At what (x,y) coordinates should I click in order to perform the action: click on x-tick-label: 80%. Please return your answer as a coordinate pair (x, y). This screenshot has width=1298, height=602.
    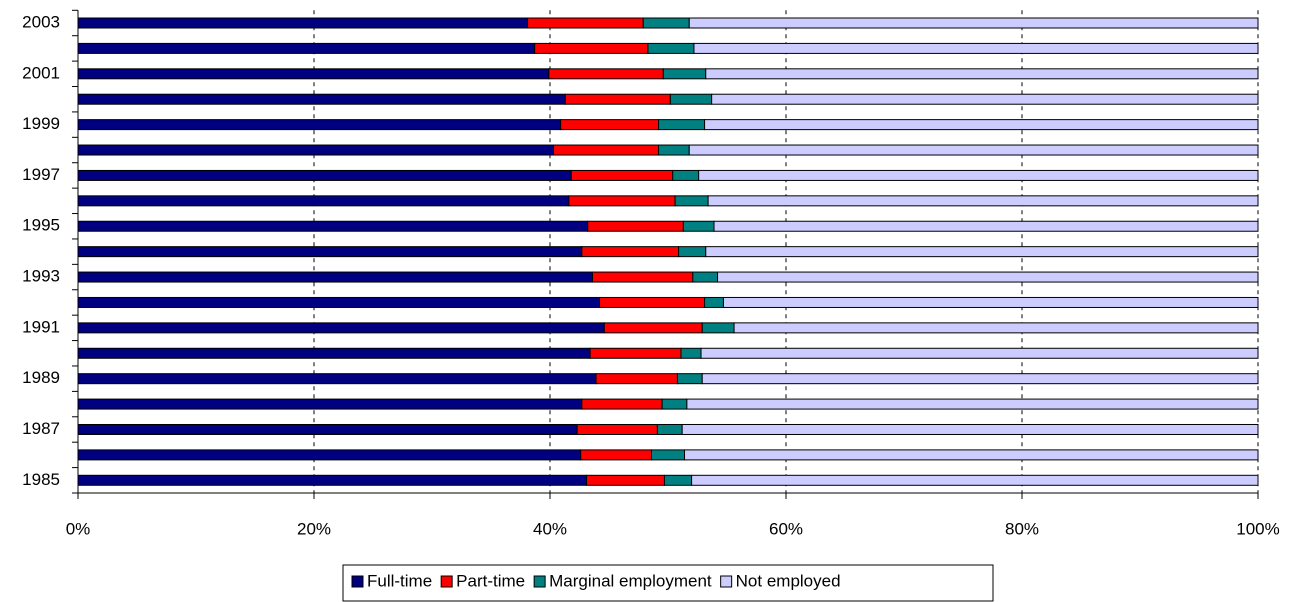
    Looking at the image, I should click on (1022, 528).